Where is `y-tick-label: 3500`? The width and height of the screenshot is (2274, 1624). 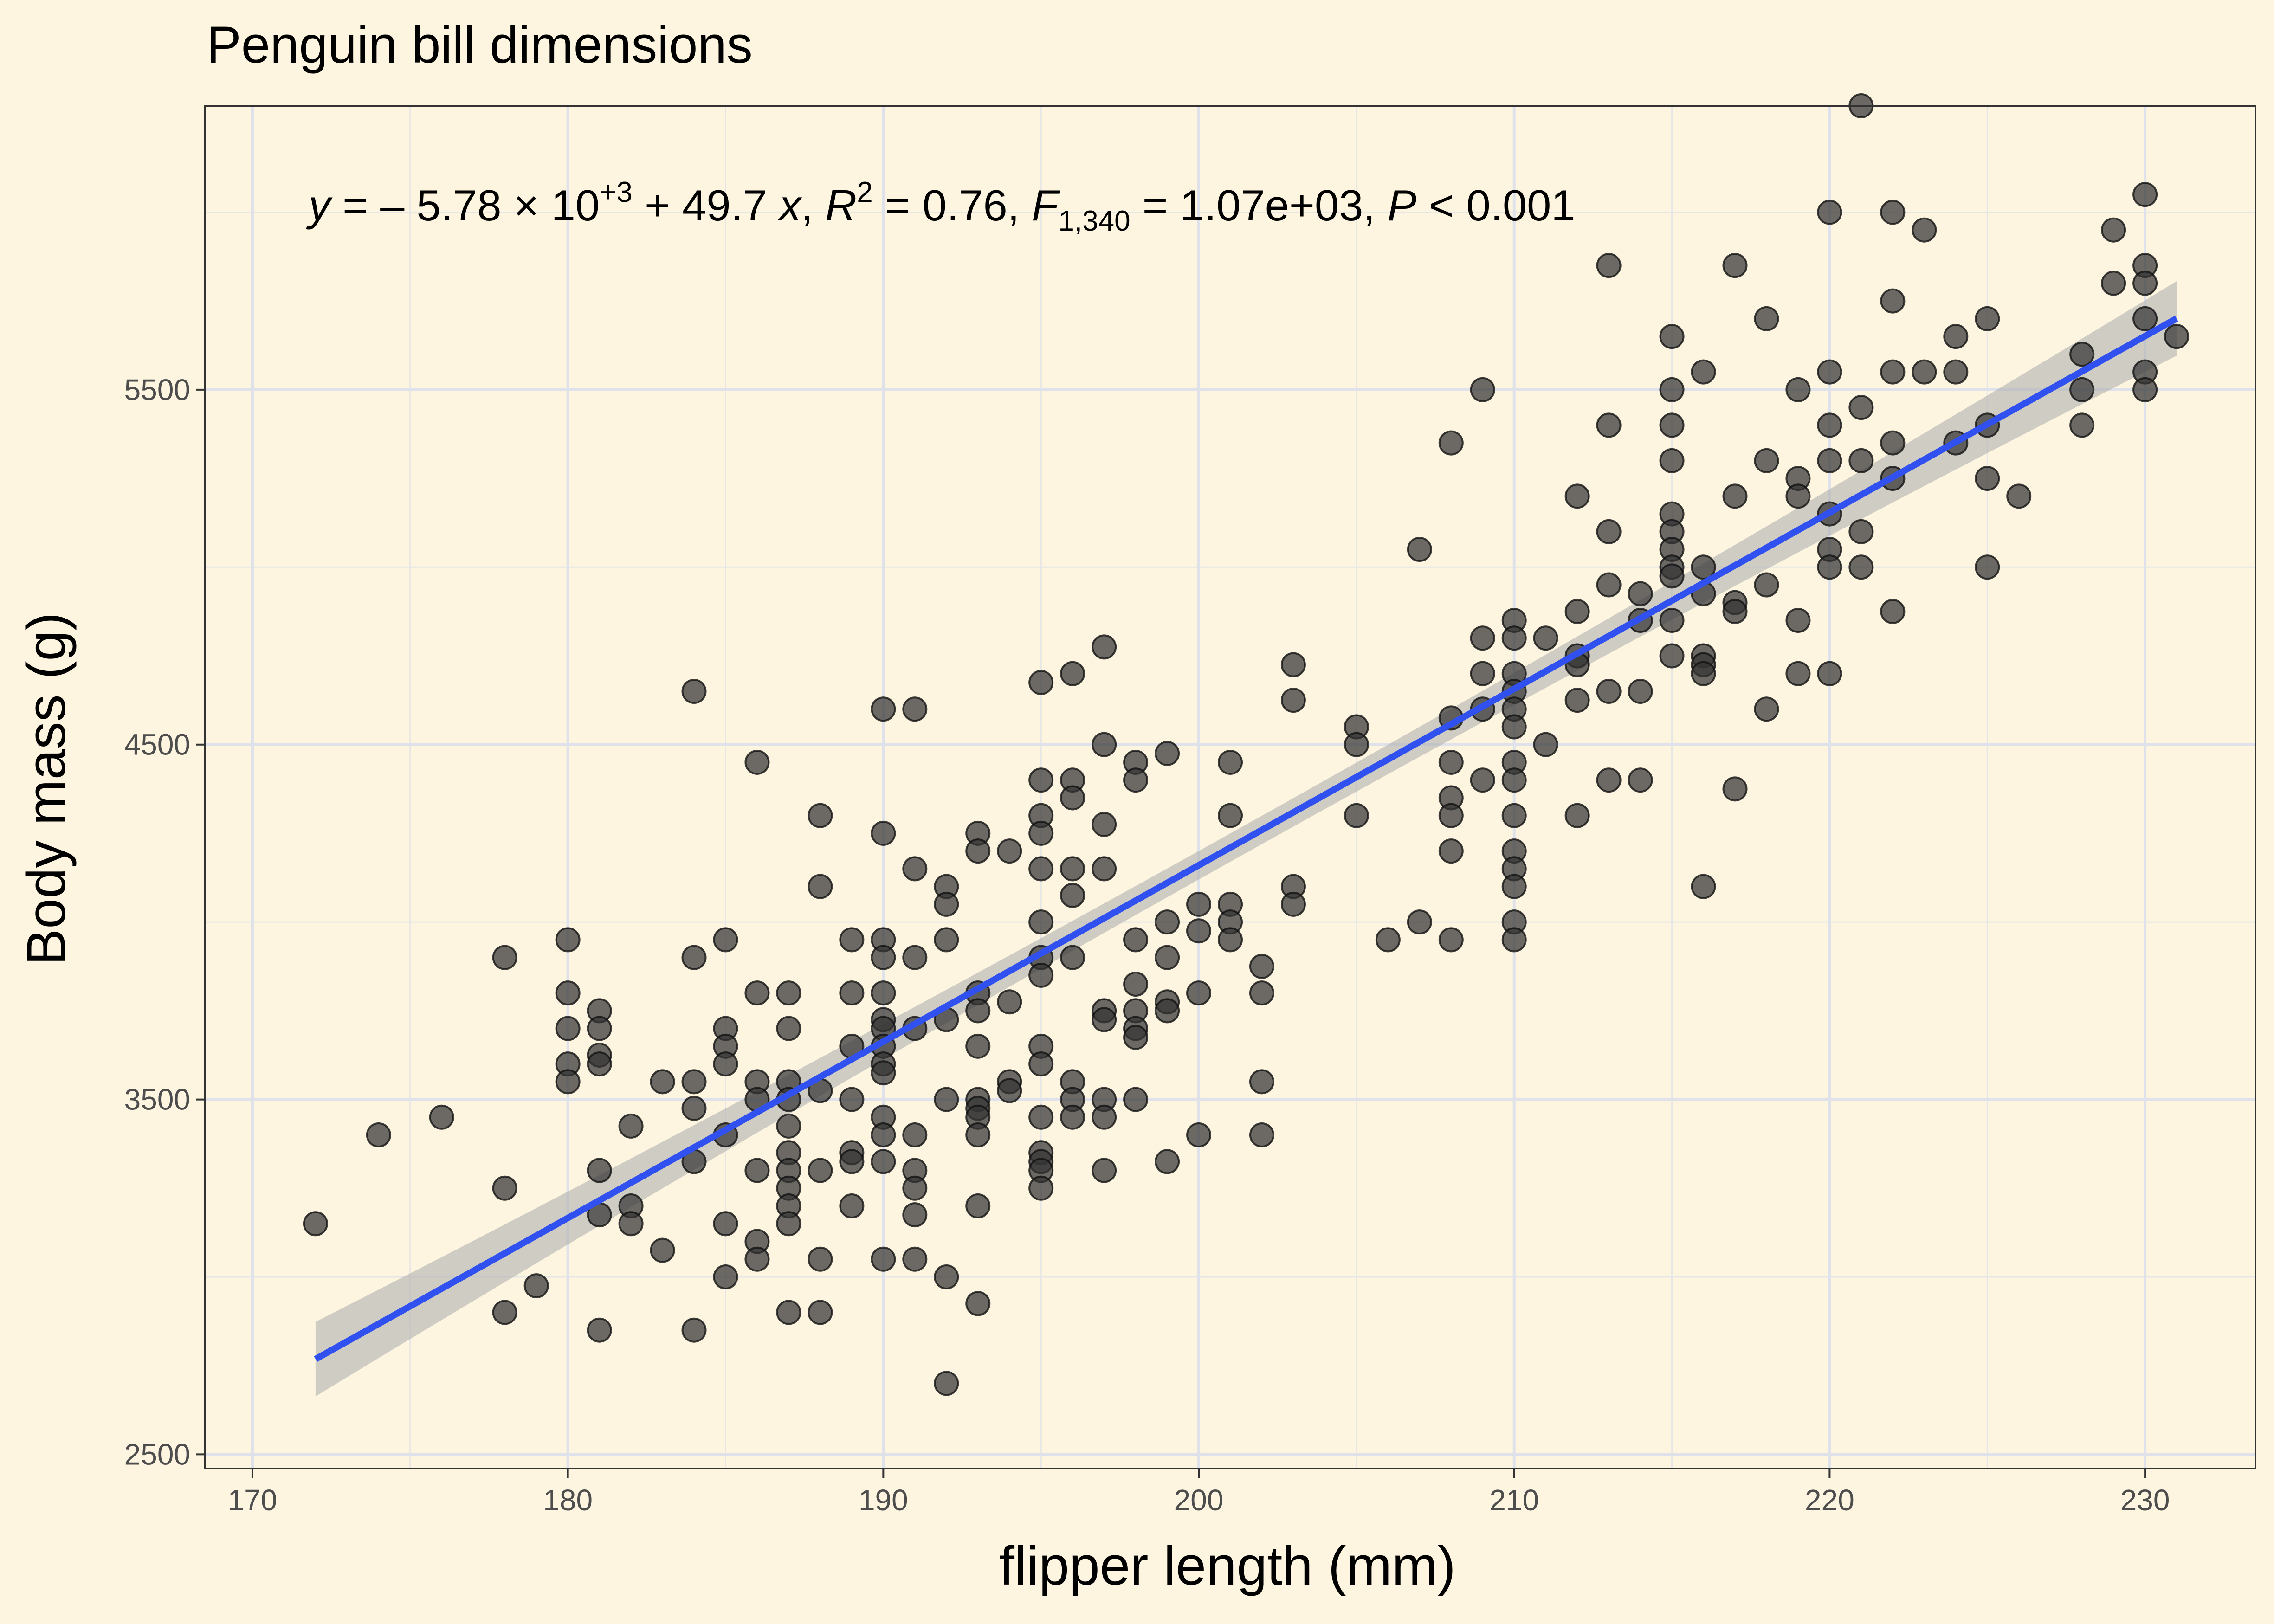 y-tick-label: 3500 is located at coordinates (157, 1100).